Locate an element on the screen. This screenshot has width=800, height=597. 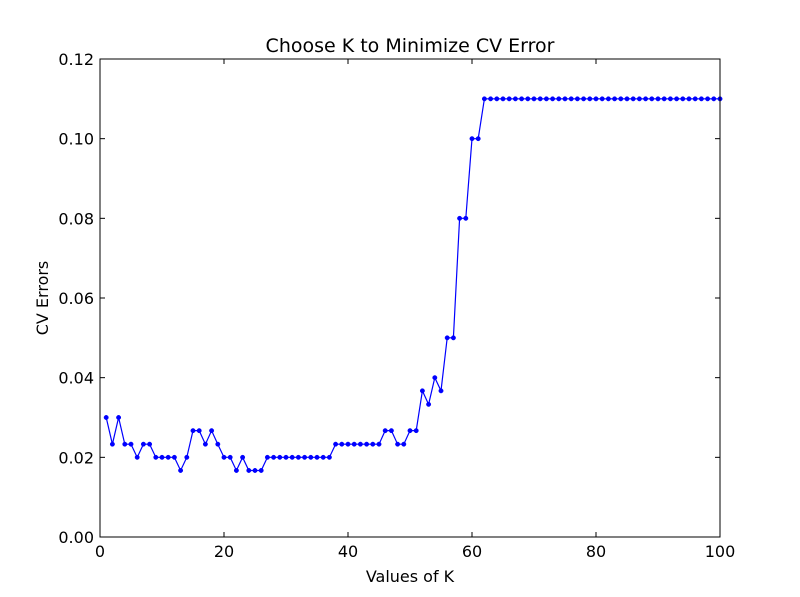
y-axis-label: CV Errors is located at coordinates (42, 298).